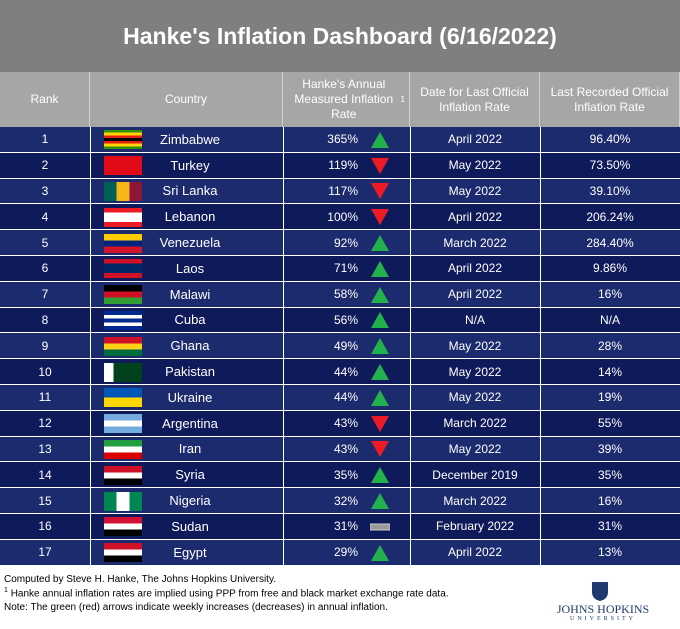 The width and height of the screenshot is (680, 629). What do you see at coordinates (45, 474) in the screenshot?
I see `rank: 14` at bounding box center [45, 474].